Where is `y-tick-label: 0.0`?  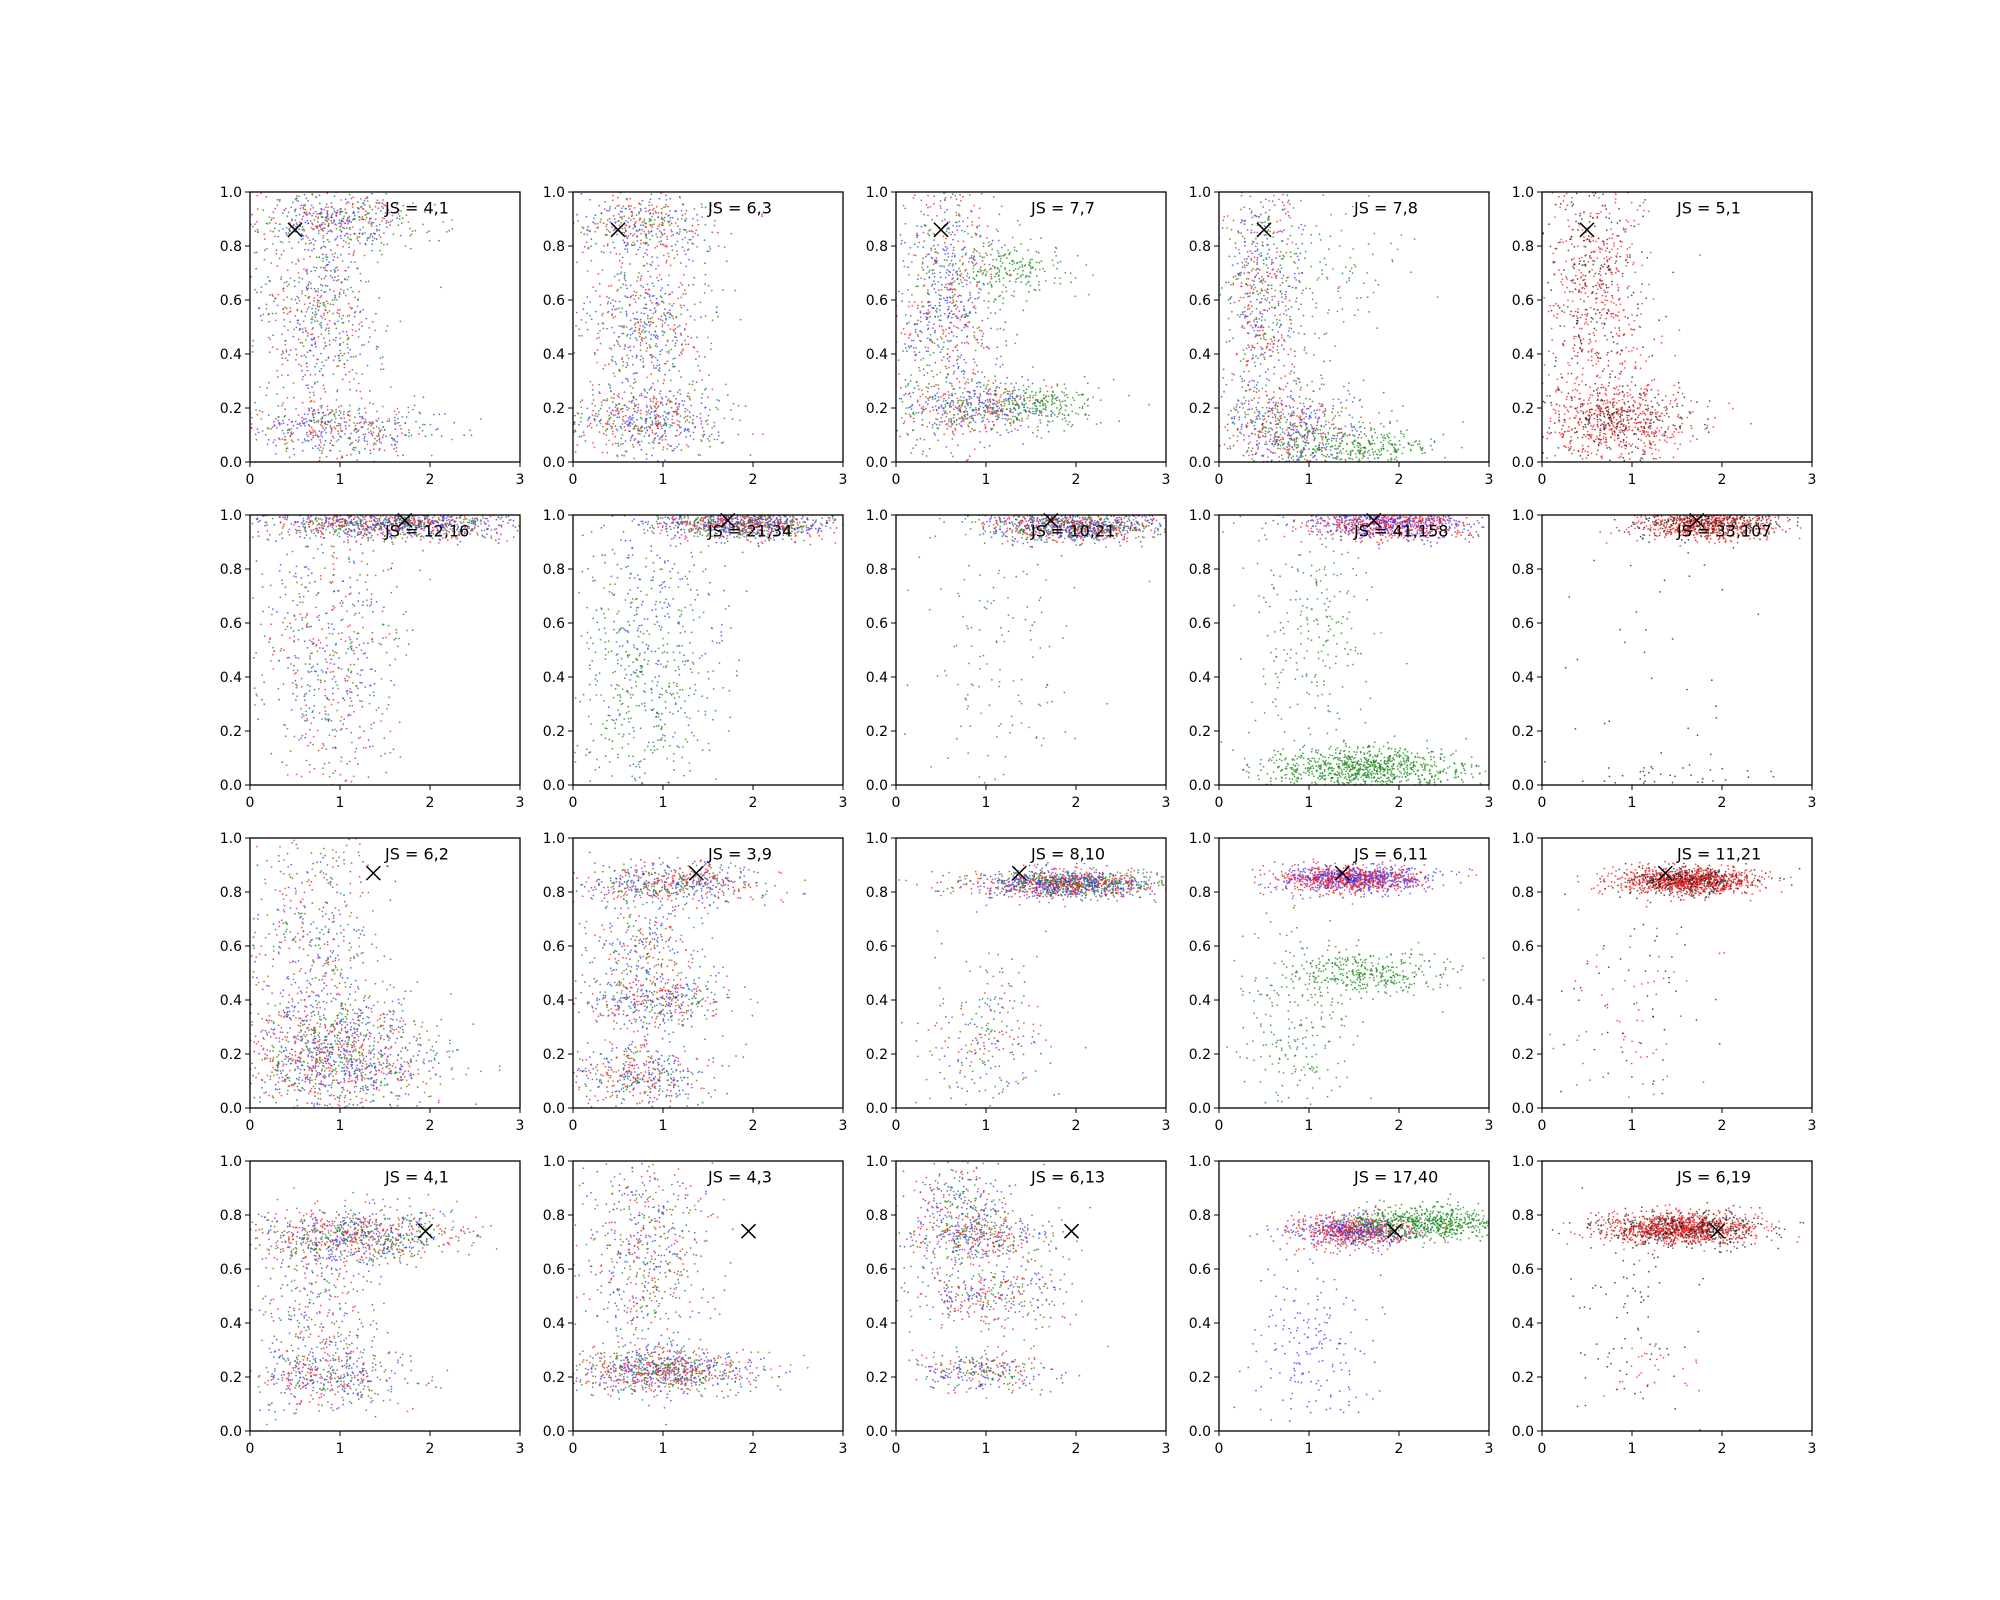
y-tick-label: 0.0 is located at coordinates (877, 463).